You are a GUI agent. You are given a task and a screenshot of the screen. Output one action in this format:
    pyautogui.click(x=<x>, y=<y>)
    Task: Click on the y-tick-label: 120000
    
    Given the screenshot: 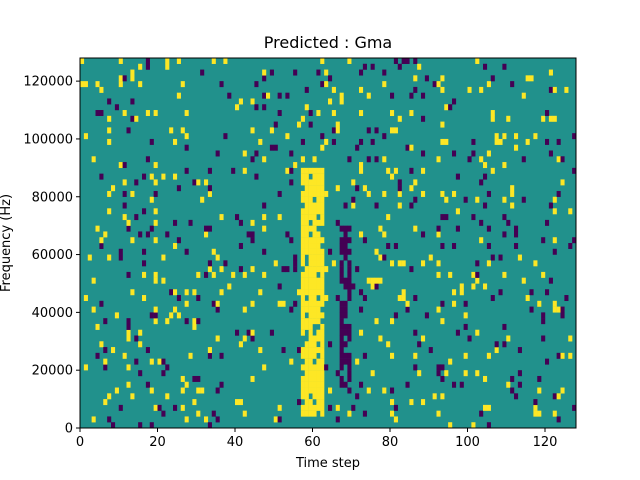 What is the action you would take?
    pyautogui.click(x=48, y=82)
    